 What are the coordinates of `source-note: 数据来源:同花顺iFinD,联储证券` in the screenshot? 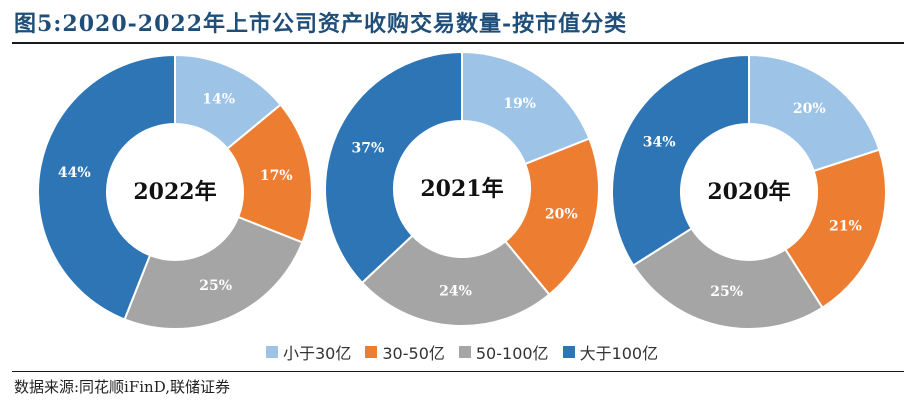 It's located at (122, 387).